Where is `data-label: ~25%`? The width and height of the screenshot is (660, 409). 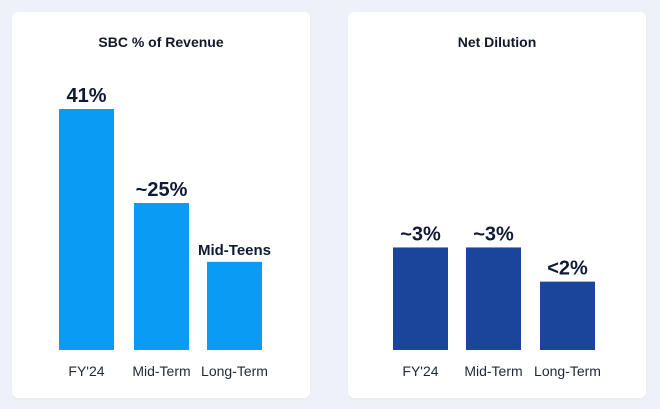
data-label: ~25% is located at coordinates (162, 190).